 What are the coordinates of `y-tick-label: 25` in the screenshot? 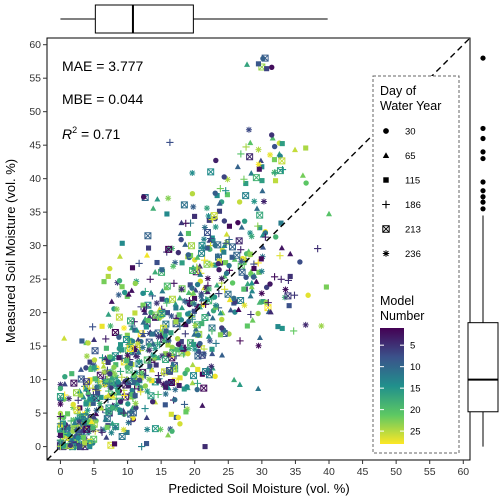 It's located at (35, 280).